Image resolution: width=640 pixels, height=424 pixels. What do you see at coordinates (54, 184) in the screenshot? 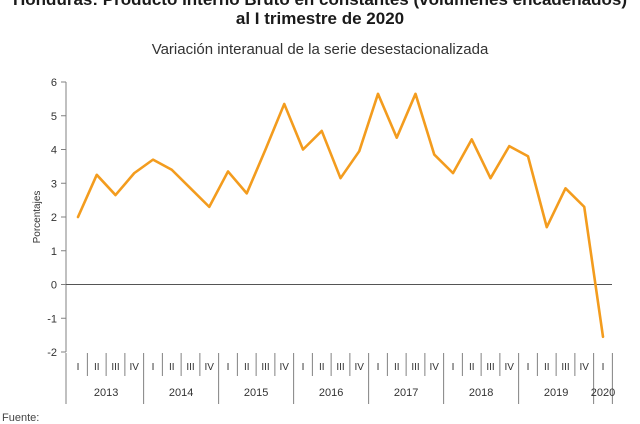
I see `y-tick-label: 3` at bounding box center [54, 184].